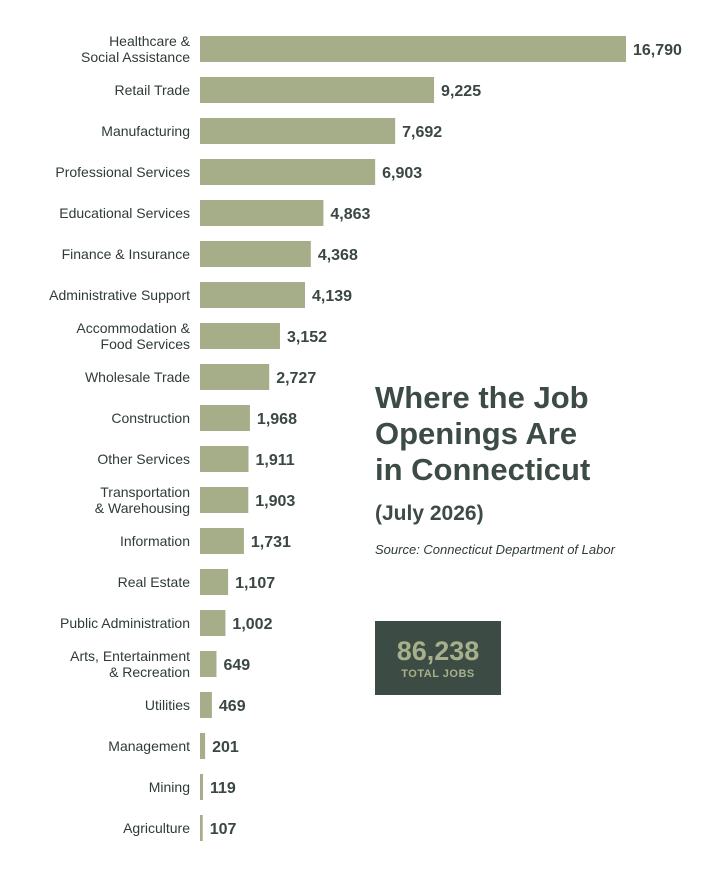 The width and height of the screenshot is (720, 877). What do you see at coordinates (332, 296) in the screenshot?
I see `value-label: 4,139` at bounding box center [332, 296].